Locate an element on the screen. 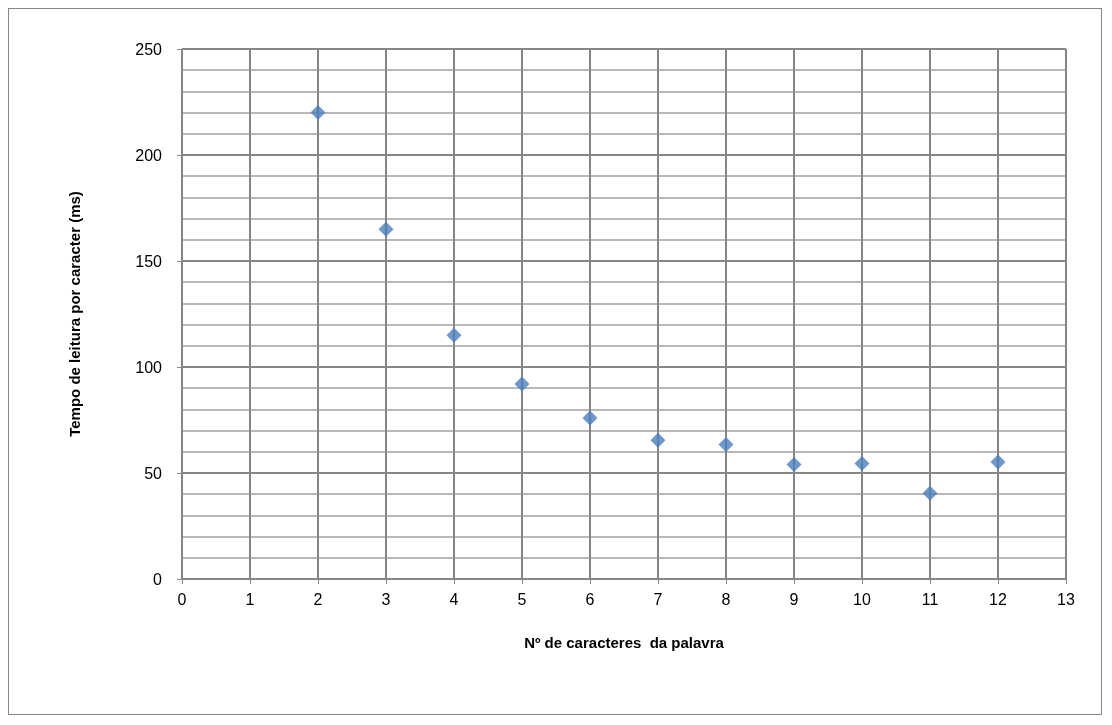 This screenshot has width=1112, height=725. x-tick-label: 2 is located at coordinates (318, 599).